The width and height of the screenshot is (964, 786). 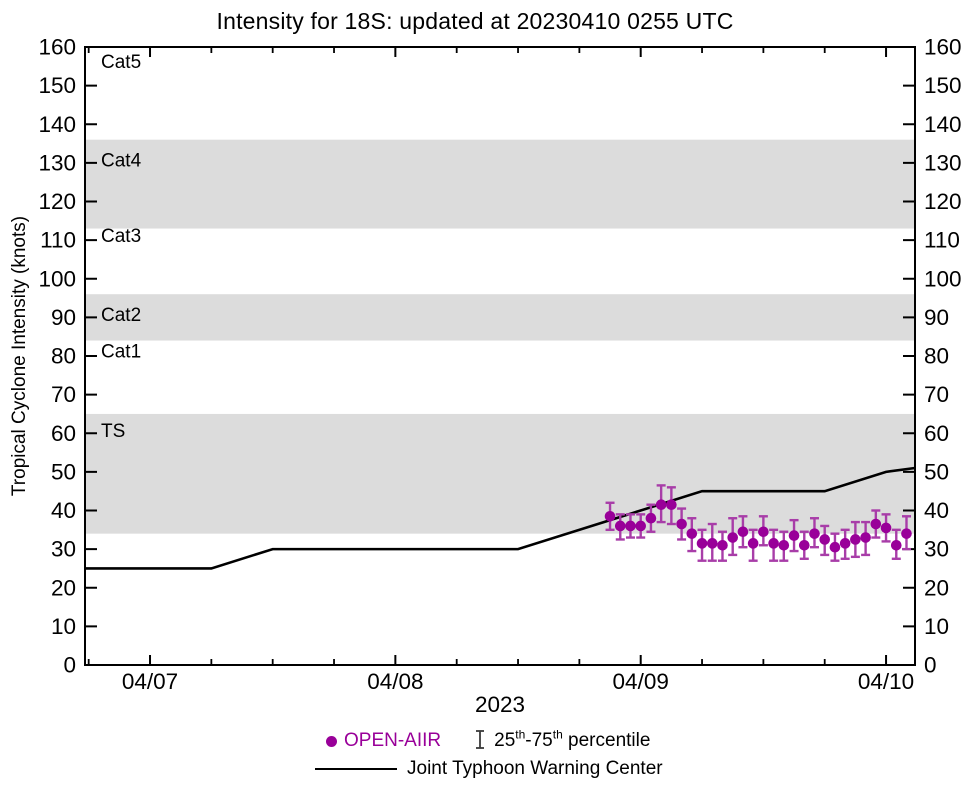 What do you see at coordinates (936, 510) in the screenshot?
I see `y-tick-label-right: 40` at bounding box center [936, 510].